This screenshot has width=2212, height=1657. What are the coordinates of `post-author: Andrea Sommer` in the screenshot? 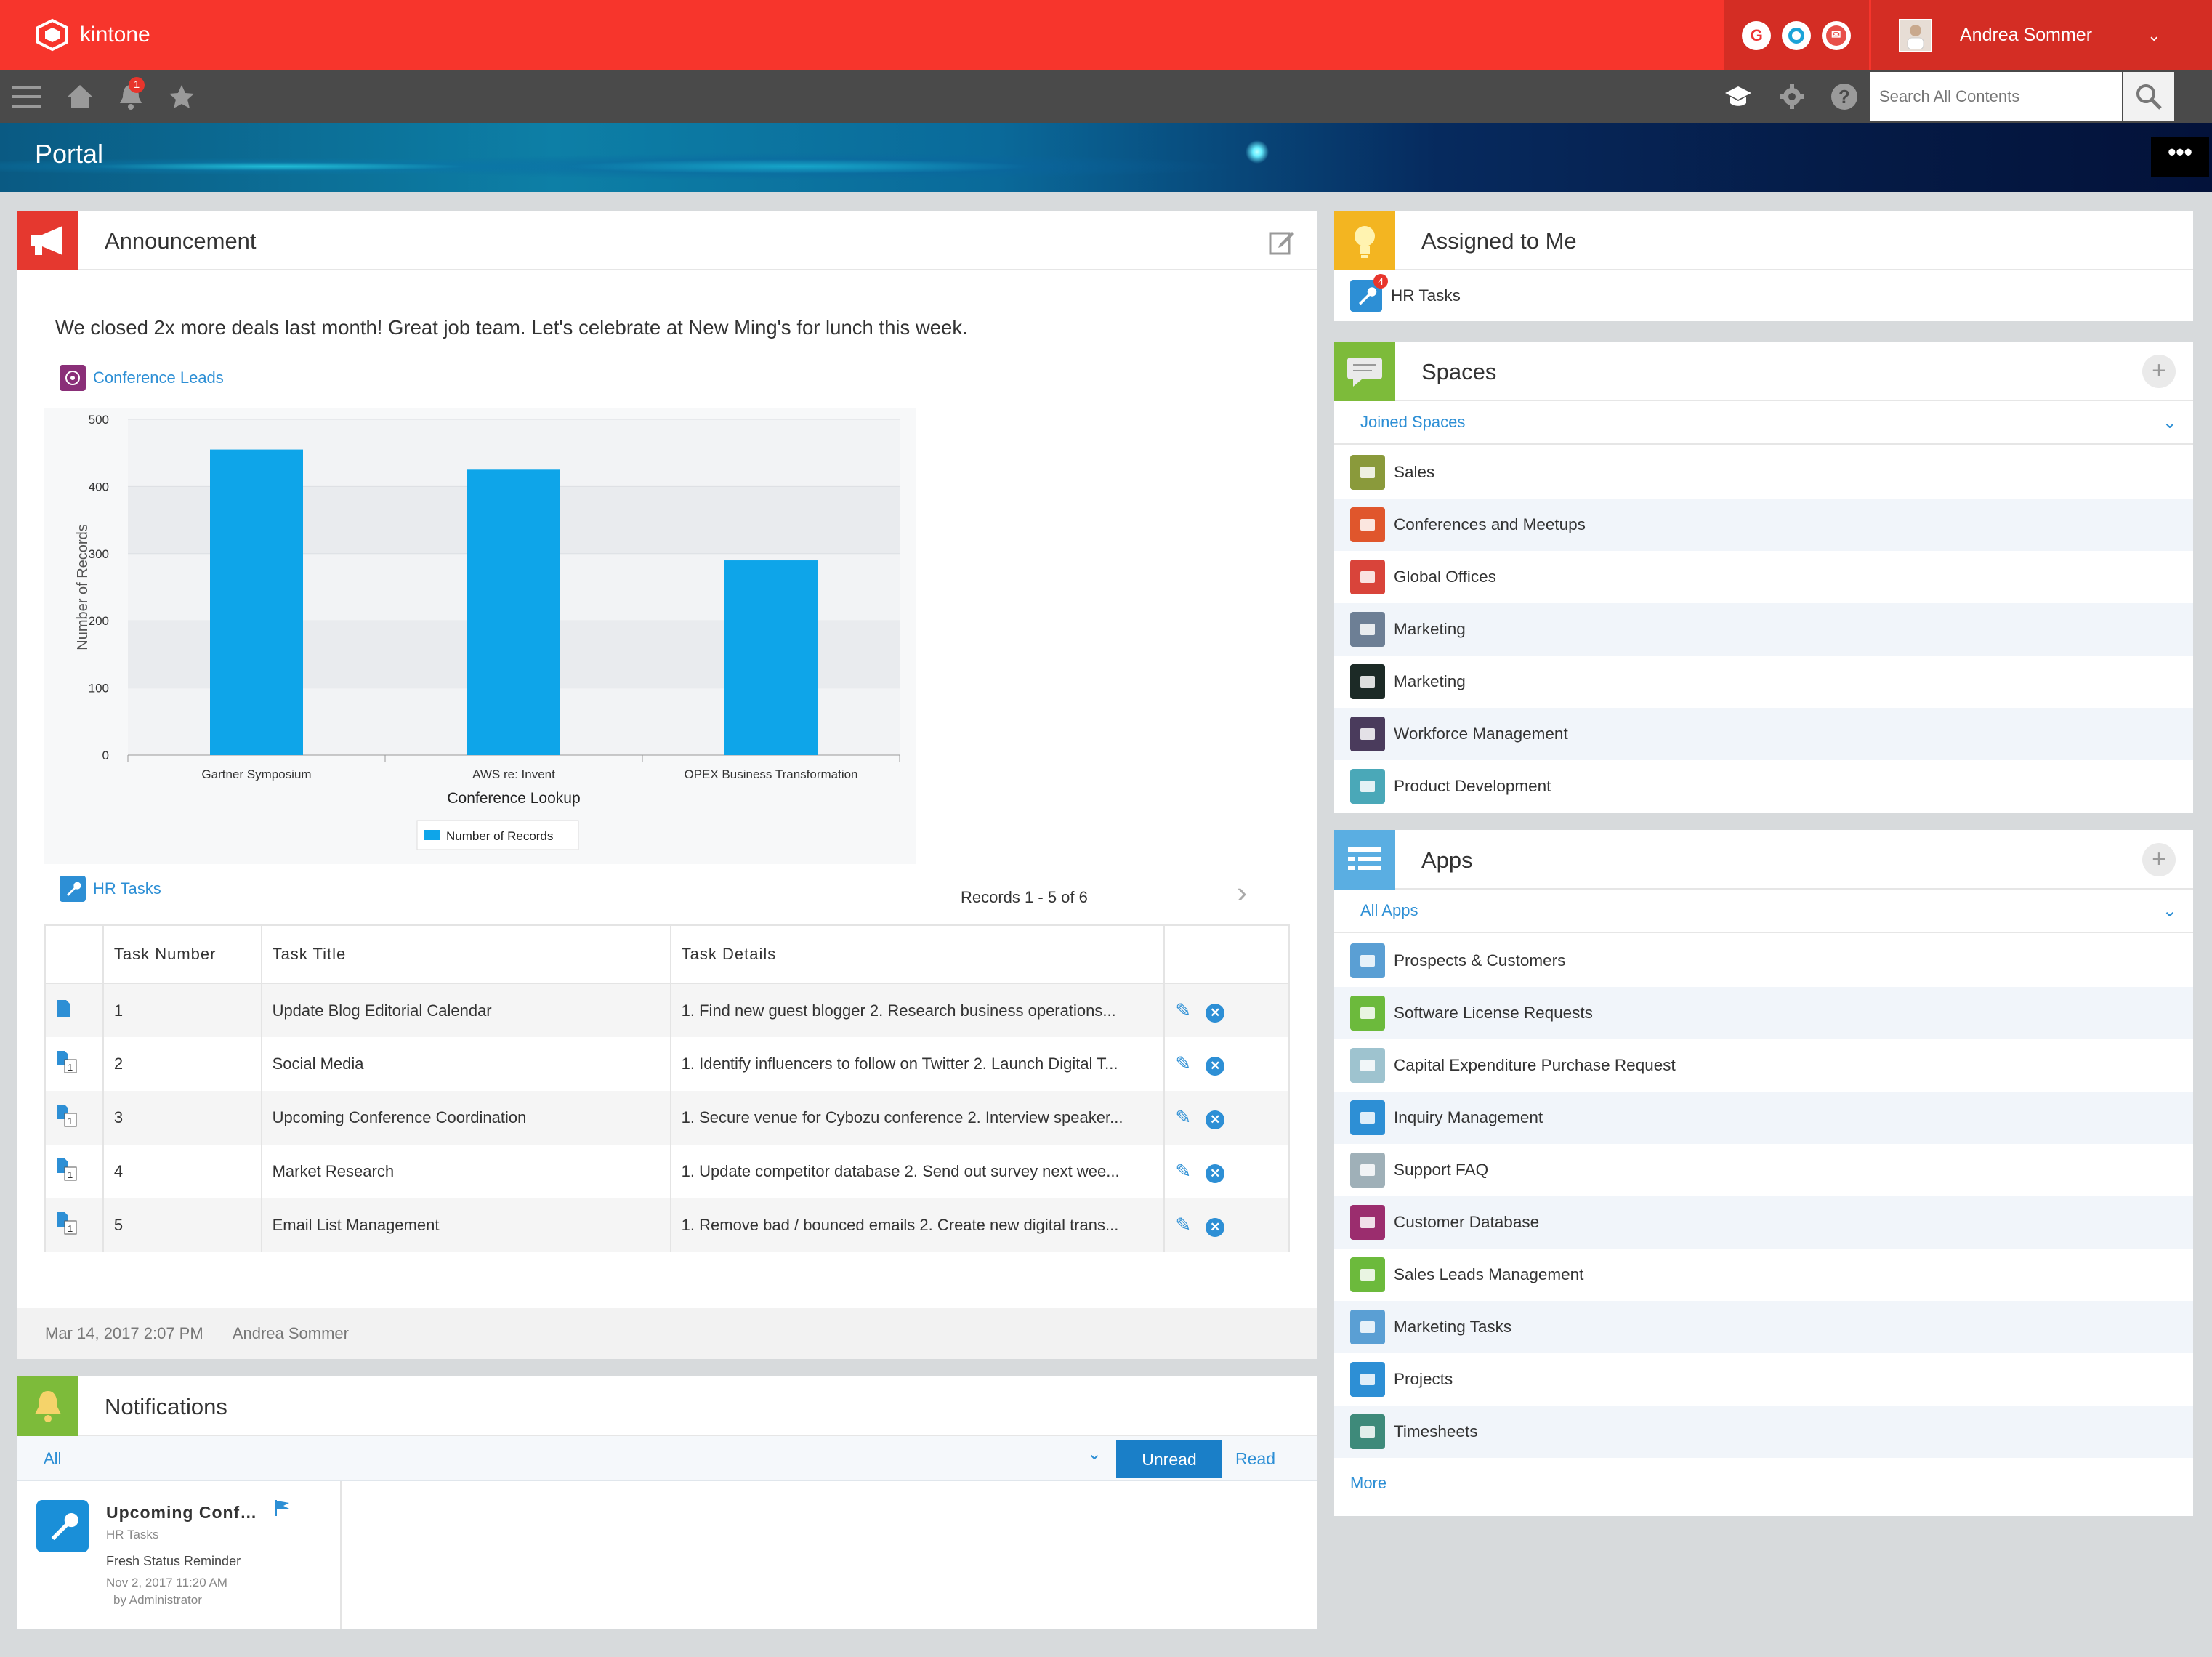 It's located at (290, 1333).